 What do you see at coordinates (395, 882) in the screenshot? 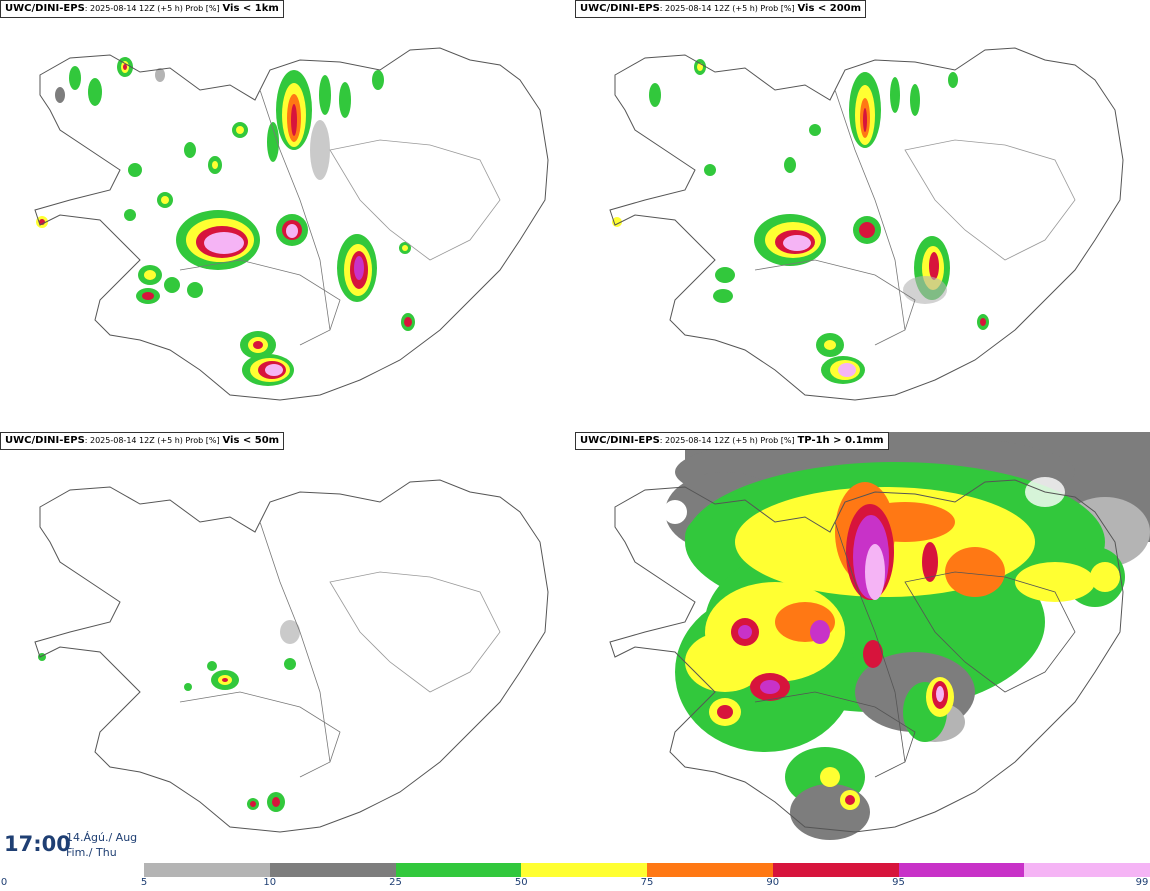
I see `legend-tick-label: 25` at bounding box center [395, 882].